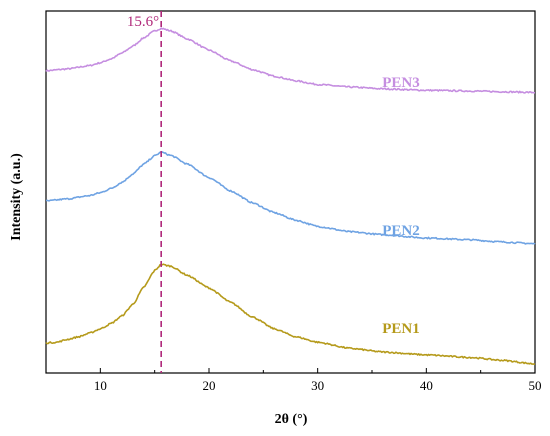  Describe the element at coordinates (426, 385) in the screenshot. I see `x-tick-label: 40` at that location.